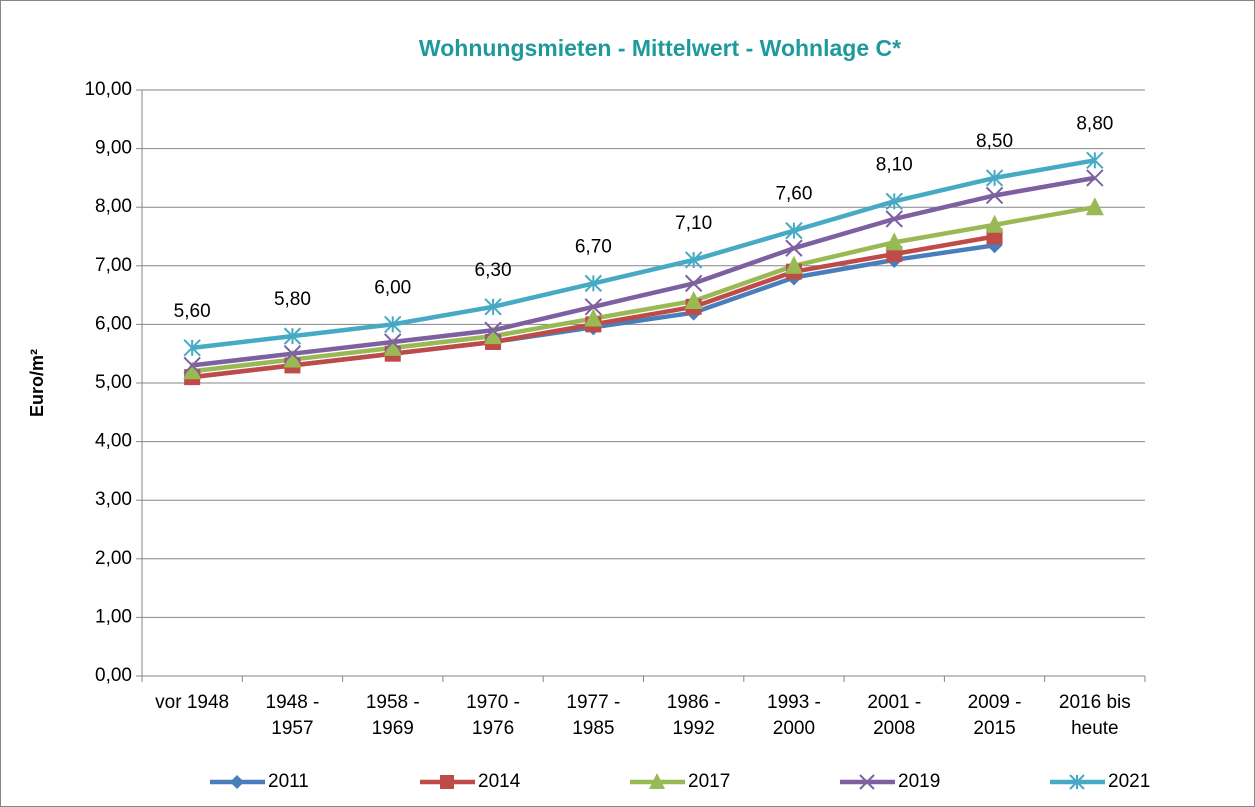 This screenshot has width=1255, height=807. What do you see at coordinates (113, 675) in the screenshot?
I see `y-tick-label: 0,00` at bounding box center [113, 675].